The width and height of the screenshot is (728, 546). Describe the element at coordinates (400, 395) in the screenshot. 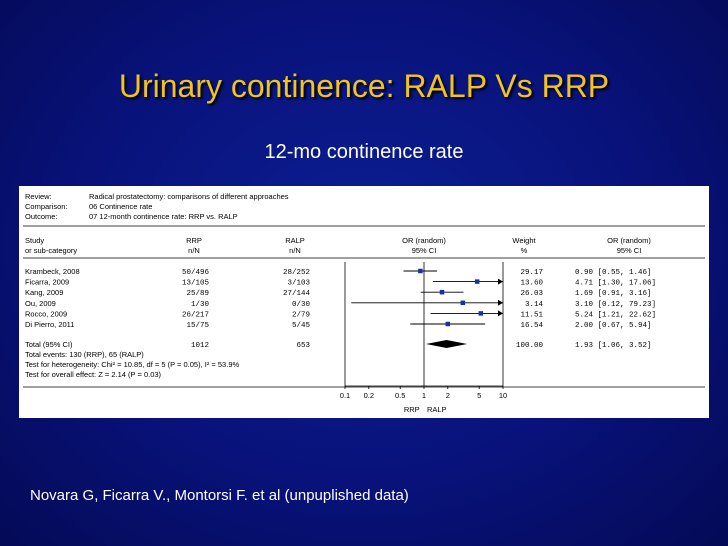

I see `x-tick-label: 0.5` at that location.